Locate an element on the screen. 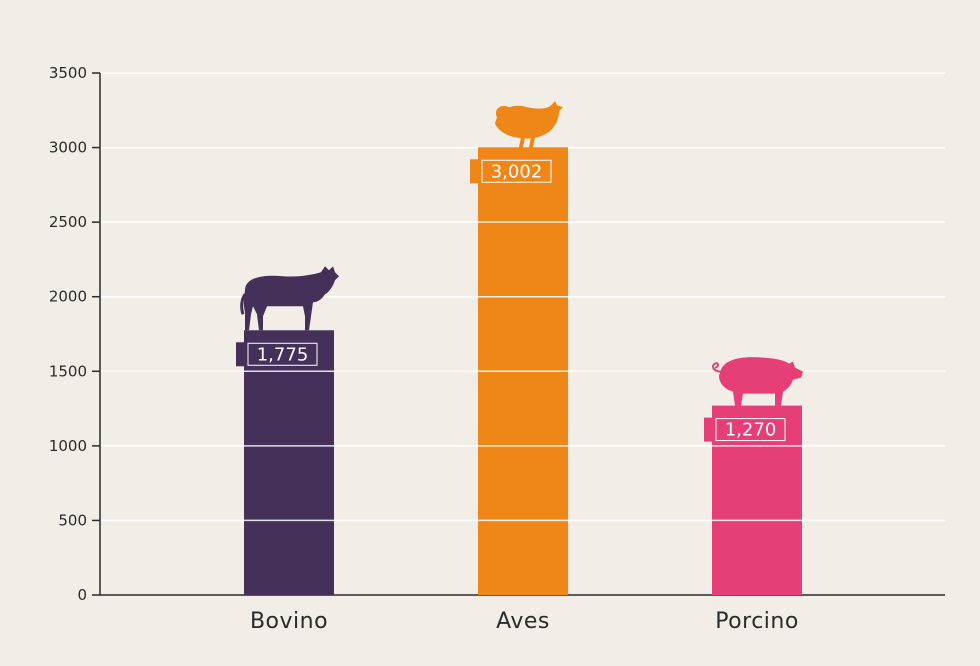 This screenshot has height=666, width=980. value-label-text: 1,270 is located at coordinates (751, 430).